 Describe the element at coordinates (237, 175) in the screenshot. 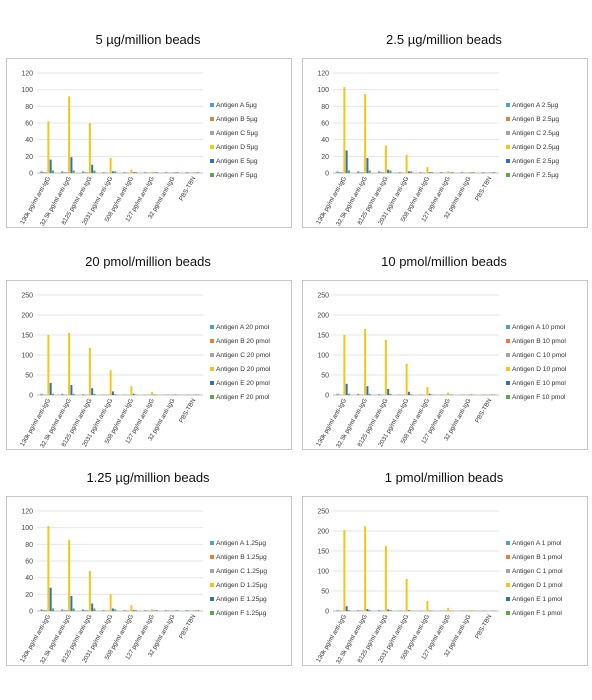

I see `legend-label: Antigen F 5µg` at that location.